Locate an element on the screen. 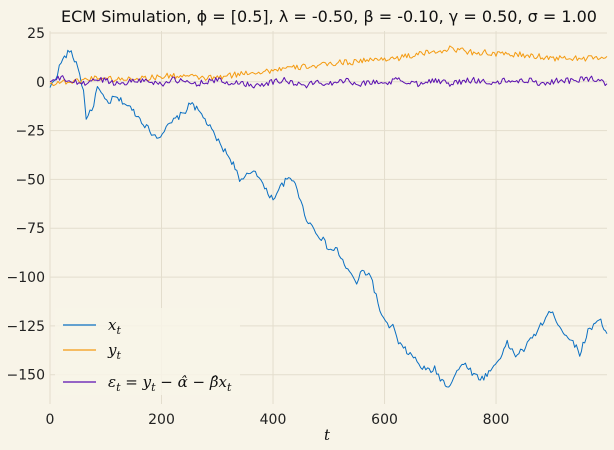  x-tick-label: 0 is located at coordinates (50, 420).